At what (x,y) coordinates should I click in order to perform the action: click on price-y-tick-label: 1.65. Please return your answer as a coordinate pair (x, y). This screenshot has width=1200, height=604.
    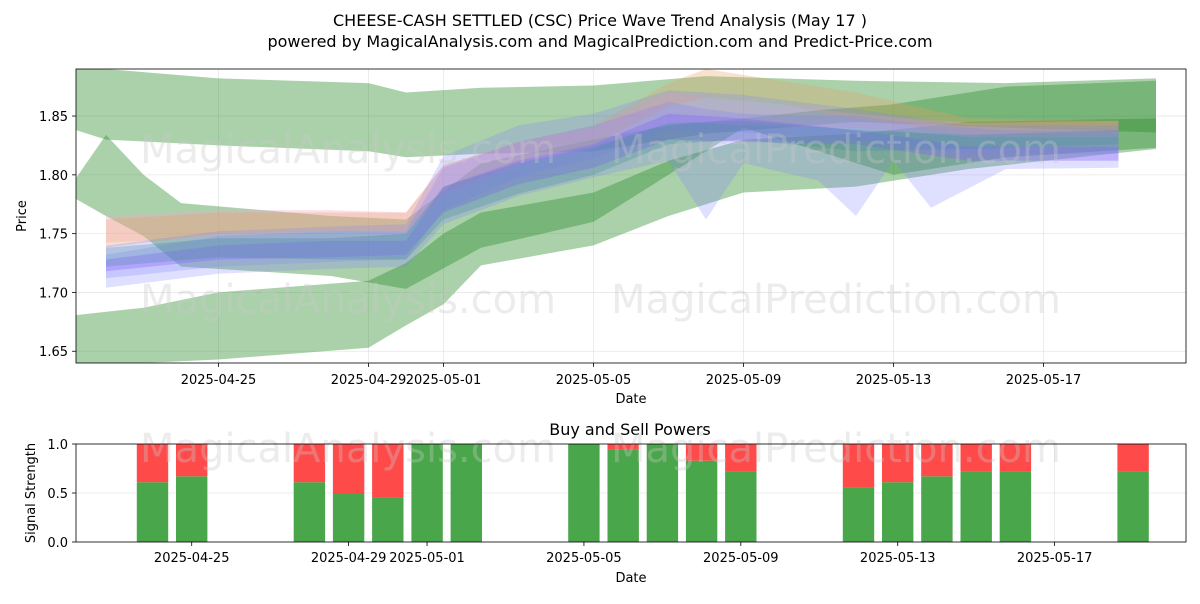
    Looking at the image, I should click on (53, 352).